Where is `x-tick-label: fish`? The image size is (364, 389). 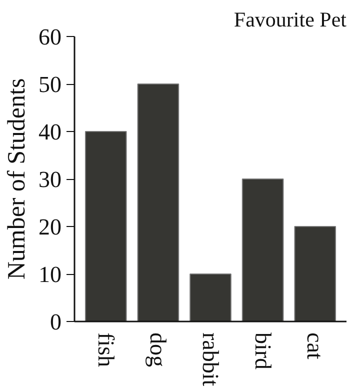
x-tick-label: fish is located at coordinates (105, 350).